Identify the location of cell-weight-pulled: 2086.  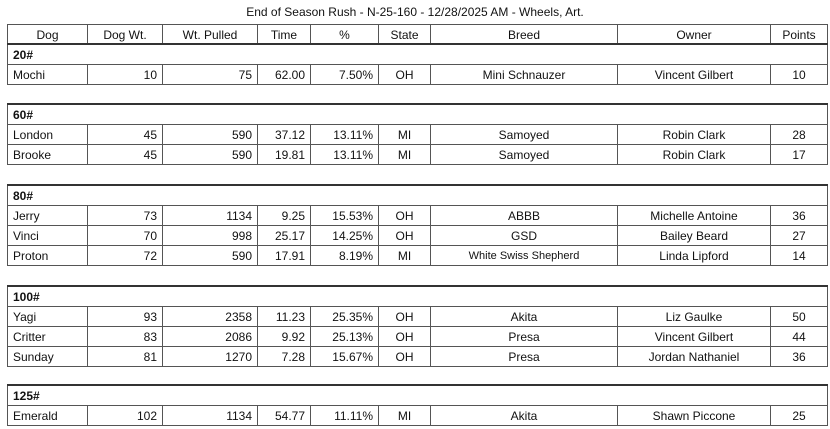
(210, 336).